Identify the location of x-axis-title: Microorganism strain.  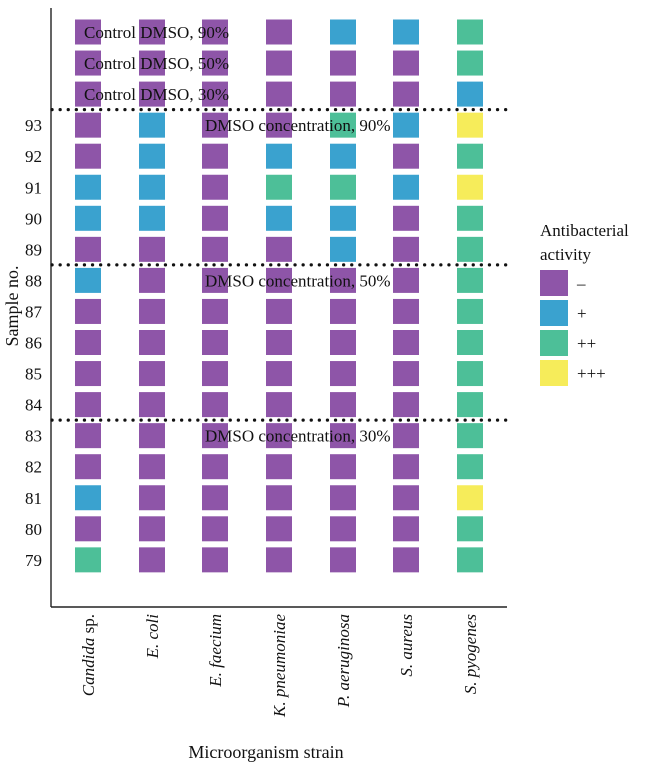
(265, 752).